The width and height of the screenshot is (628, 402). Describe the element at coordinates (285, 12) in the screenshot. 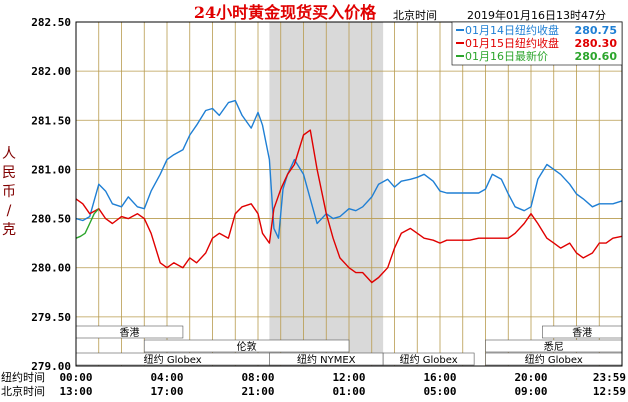

I see `chart-title: 24小时黄金现货买入价格` at that location.